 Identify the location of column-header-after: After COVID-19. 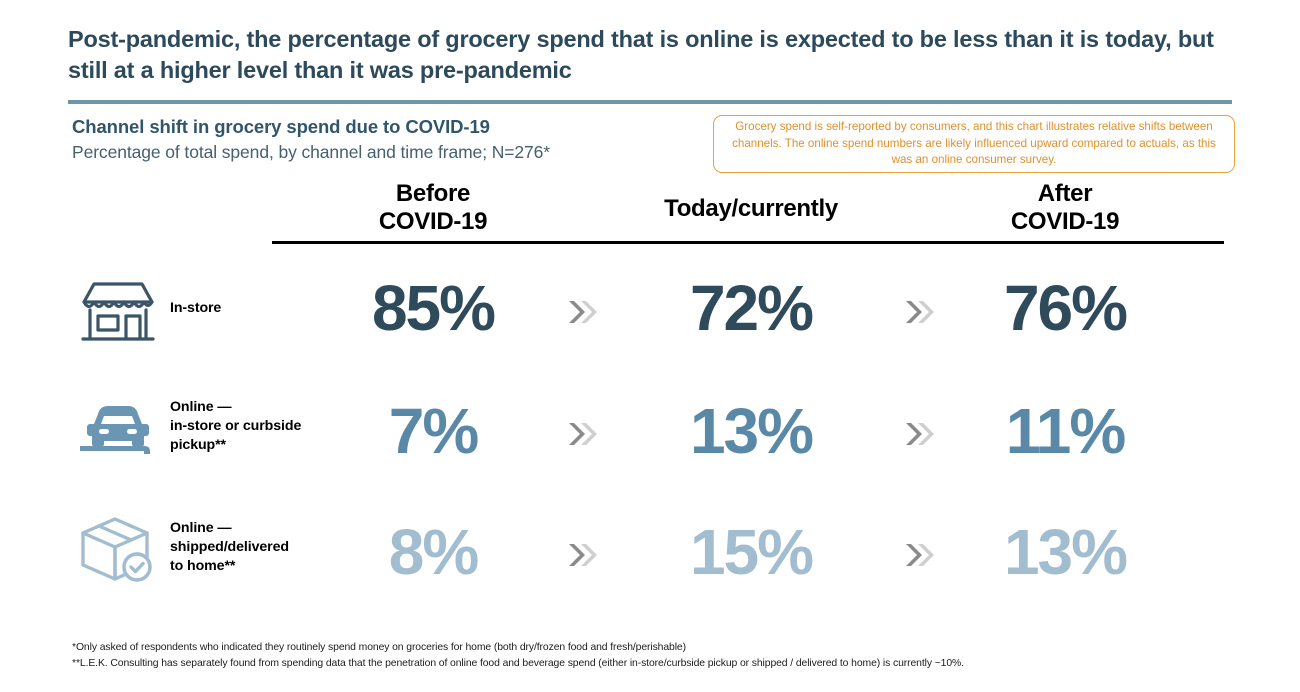
(1065, 208).